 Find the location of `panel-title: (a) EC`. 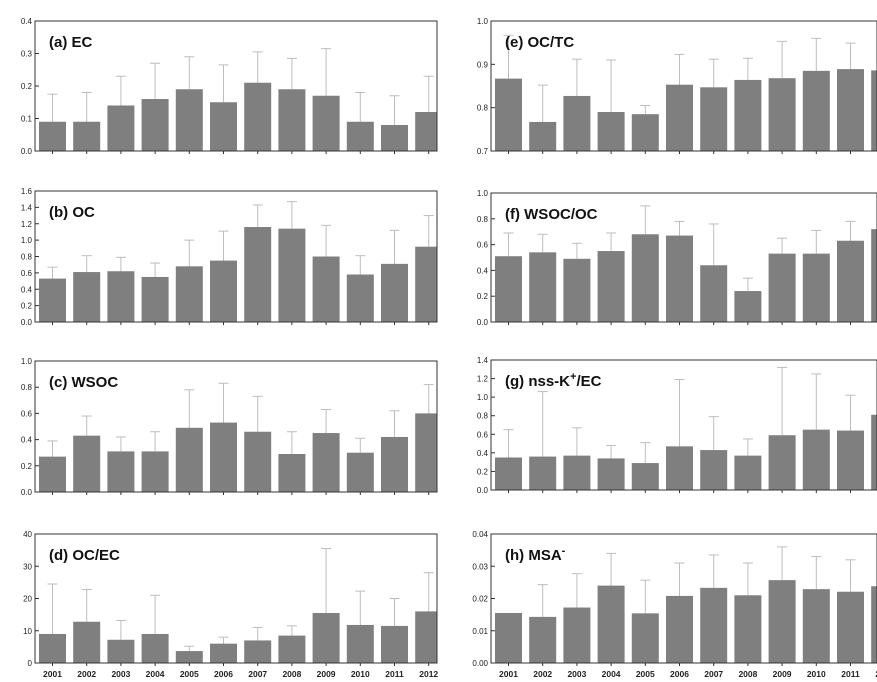

panel-title: (a) EC is located at coordinates (71, 42).